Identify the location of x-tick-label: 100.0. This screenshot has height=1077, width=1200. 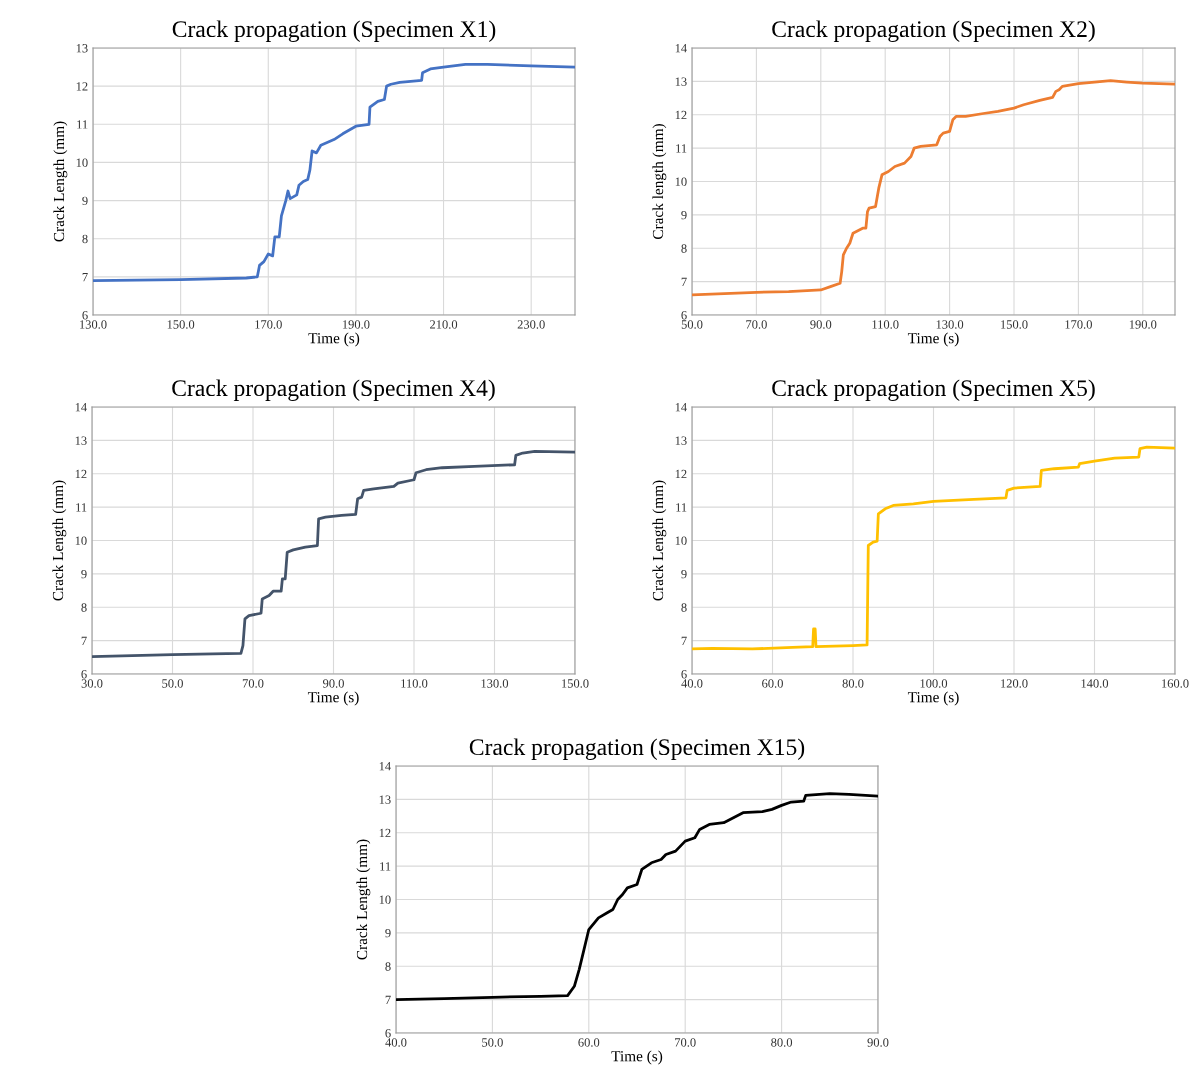
(934, 683).